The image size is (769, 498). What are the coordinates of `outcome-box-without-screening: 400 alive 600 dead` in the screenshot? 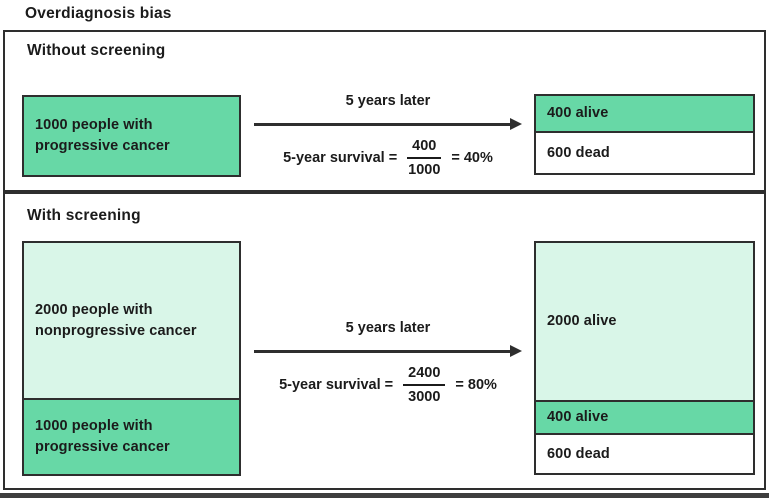 It's located at (644, 134).